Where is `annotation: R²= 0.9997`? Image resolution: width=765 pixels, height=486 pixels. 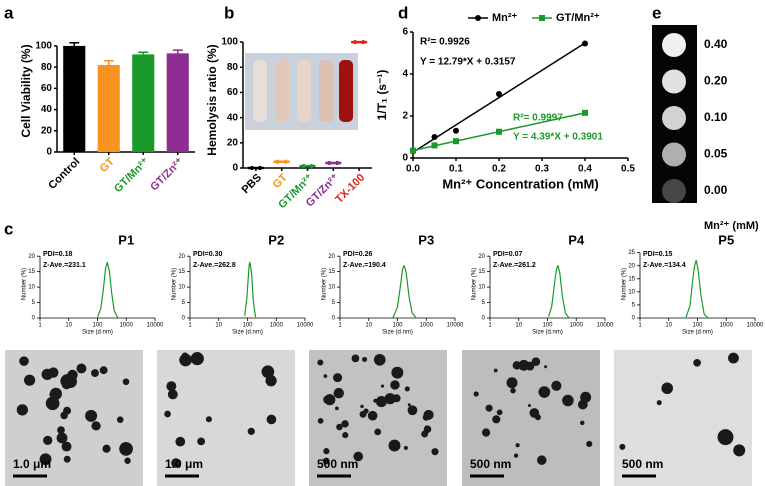 annotation: R²= 0.9997 is located at coordinates (538, 118).